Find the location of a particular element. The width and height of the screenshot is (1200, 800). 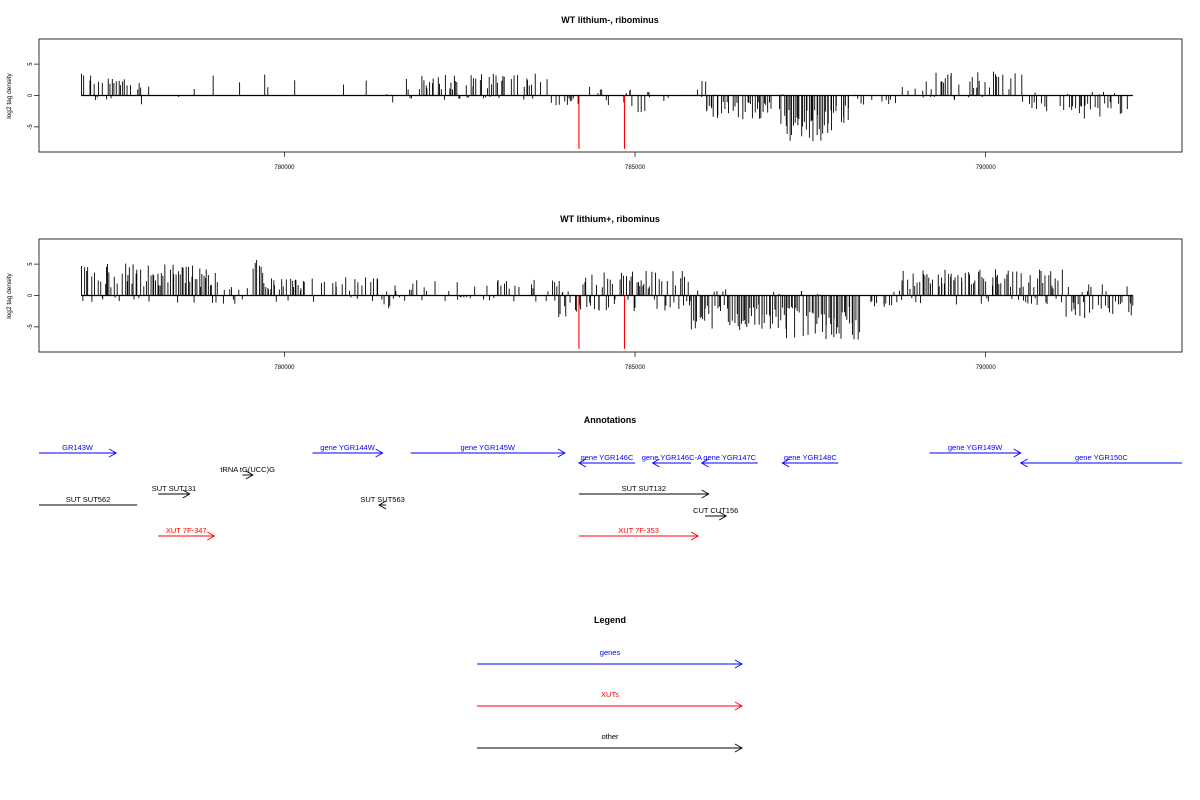

annotation-feature: SUT SUT563 is located at coordinates (382, 502).